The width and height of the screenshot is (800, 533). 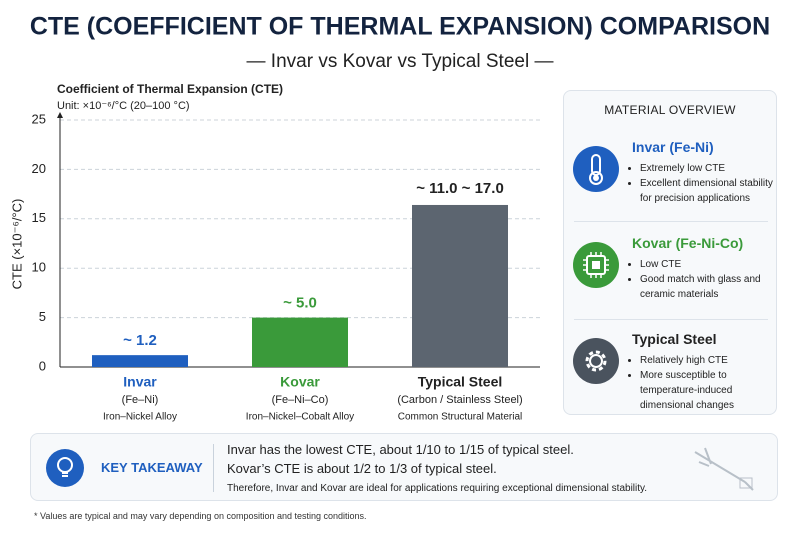 I want to click on category-description: Common Structural Material, so click(x=460, y=417).